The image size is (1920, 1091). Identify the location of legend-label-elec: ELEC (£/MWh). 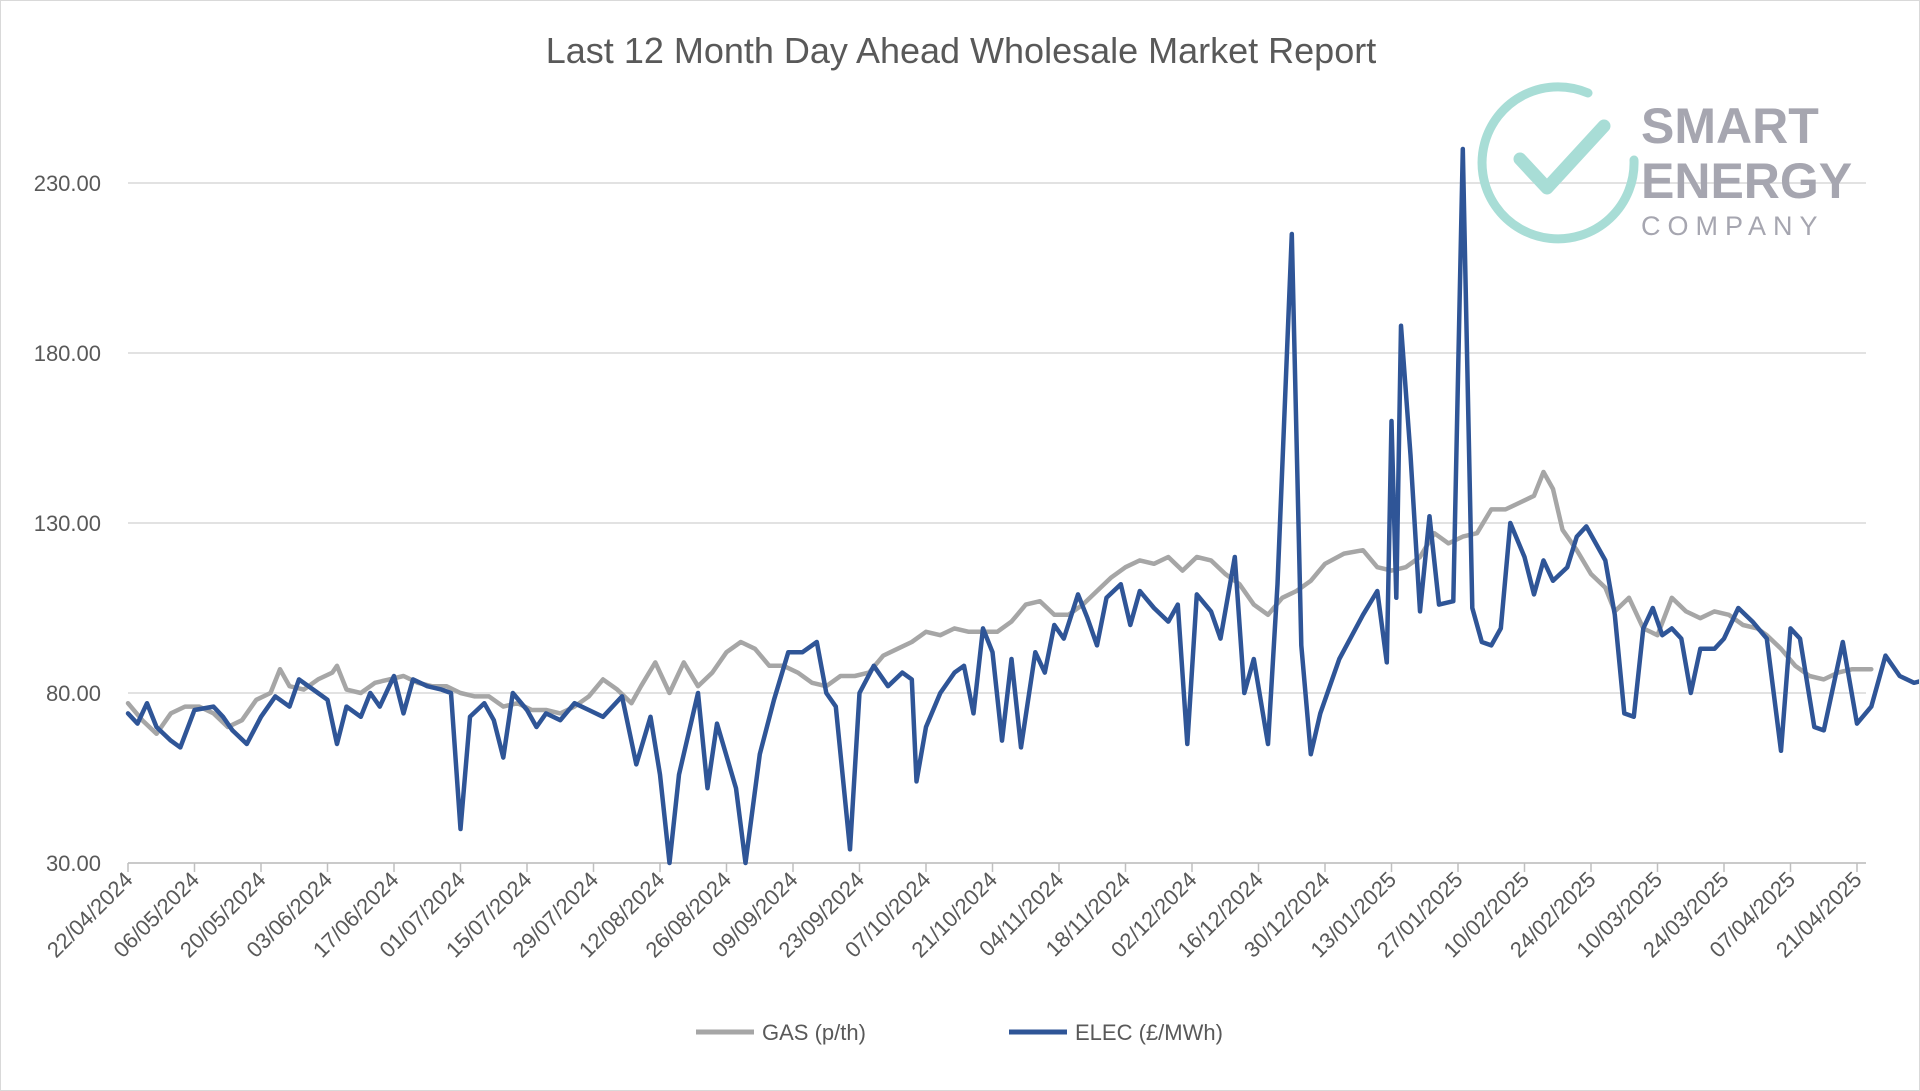
(1149, 1032).